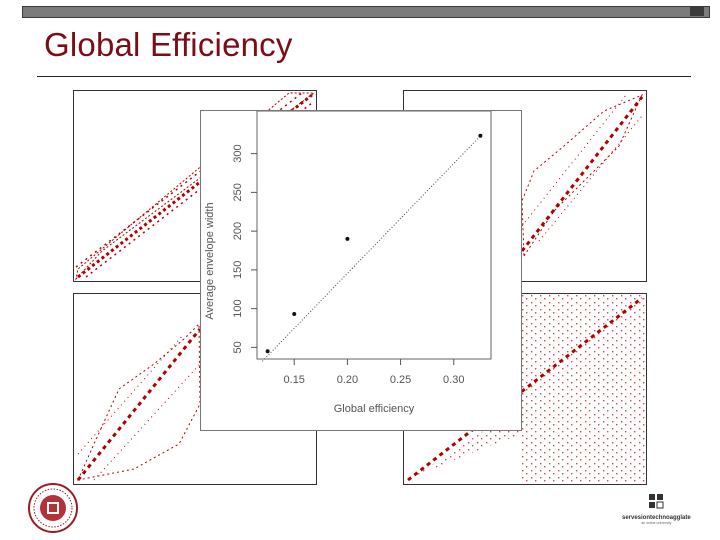 The image size is (720, 540). Describe the element at coordinates (238, 347) in the screenshot. I see `y-tick-label: 50` at that location.